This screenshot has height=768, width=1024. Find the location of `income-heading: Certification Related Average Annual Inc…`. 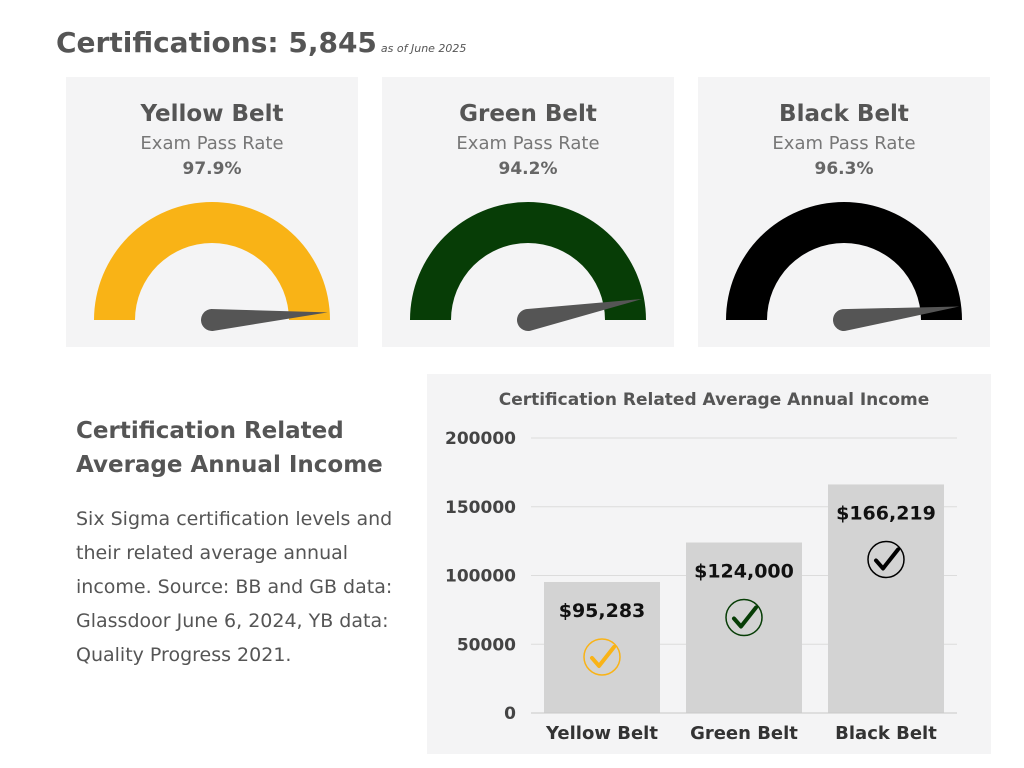

income-heading: Certification Related Average Annual Inc… is located at coordinates (229, 448).